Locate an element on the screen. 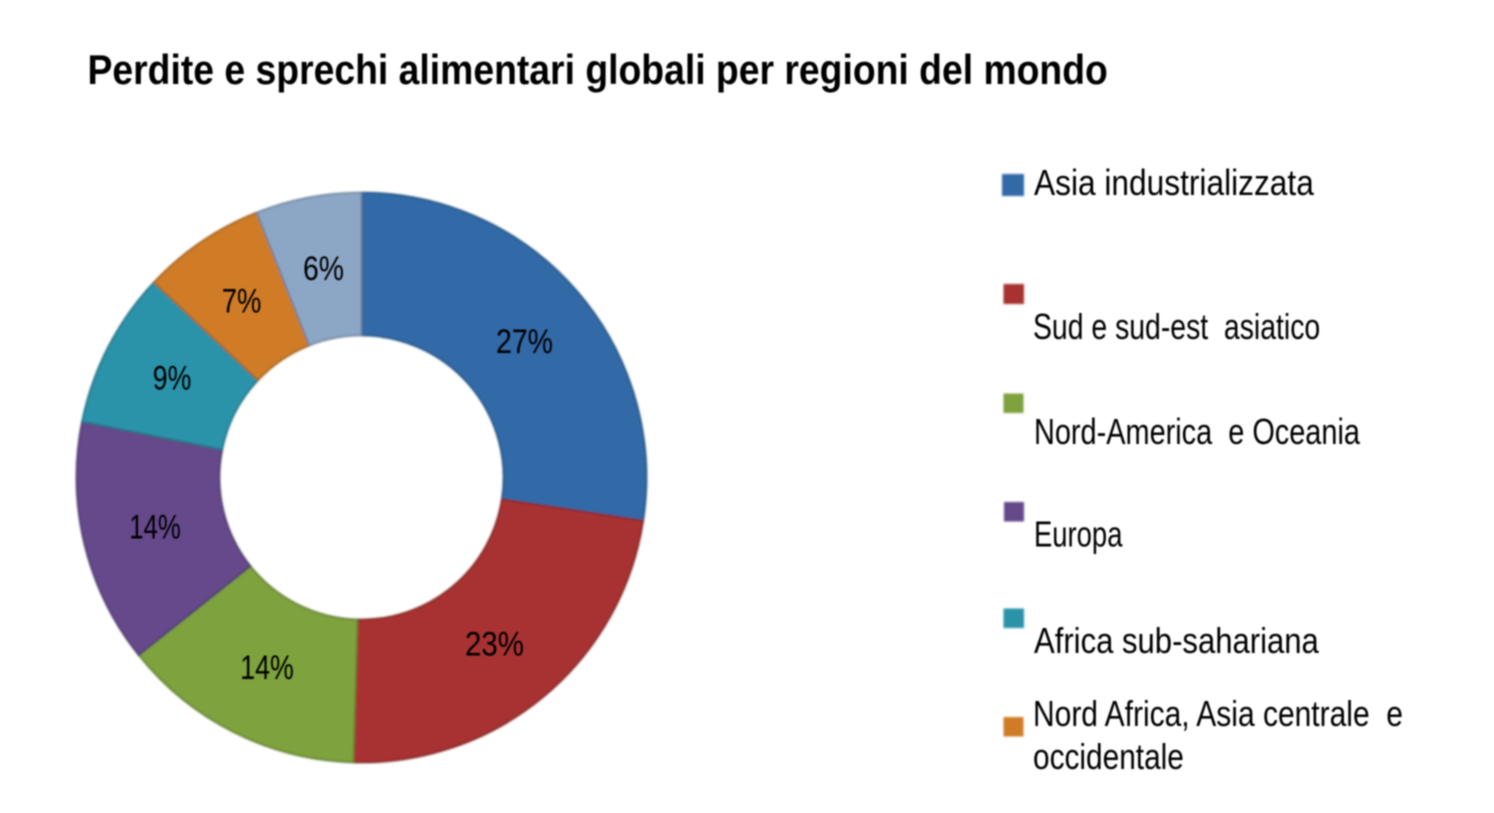 The height and width of the screenshot is (813, 1494). svg-text: Asia industrializzata is located at coordinates (1174, 183).